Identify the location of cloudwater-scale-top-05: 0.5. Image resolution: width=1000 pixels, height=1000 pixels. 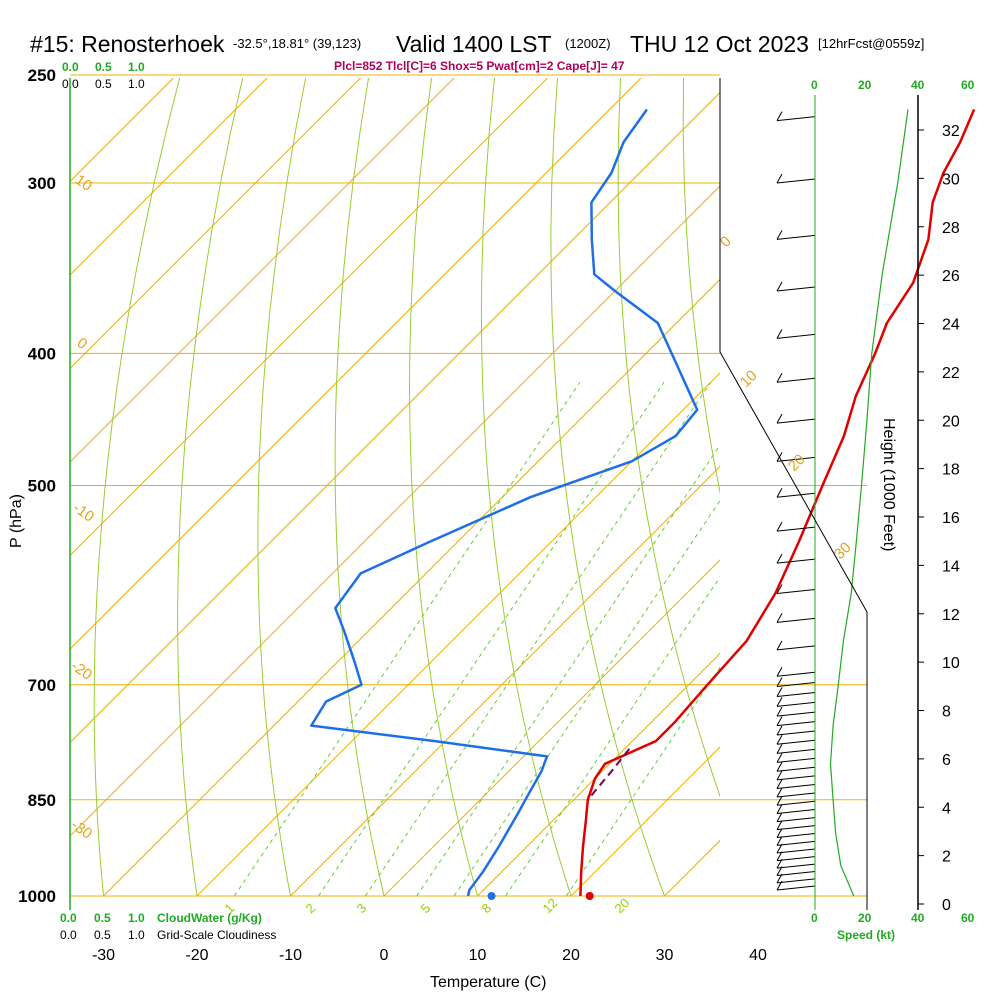
(103, 67).